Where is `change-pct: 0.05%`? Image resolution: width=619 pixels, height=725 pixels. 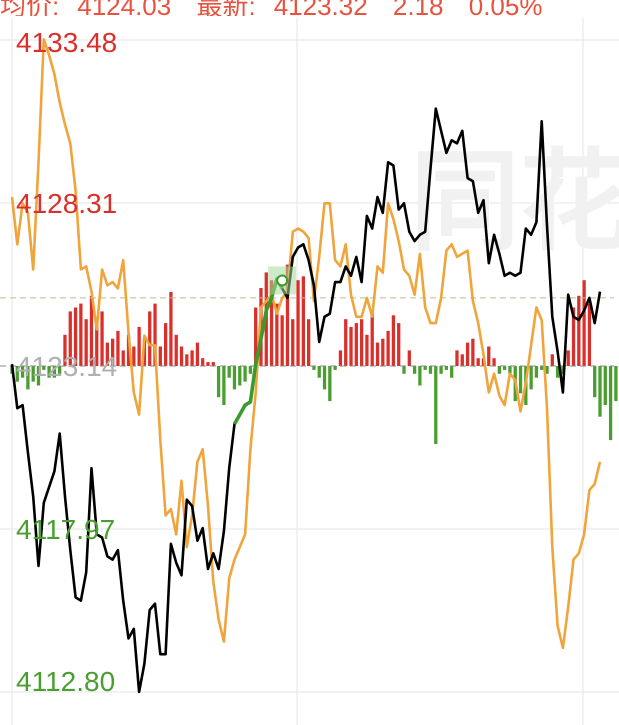 change-pct: 0.05% is located at coordinates (505, 8).